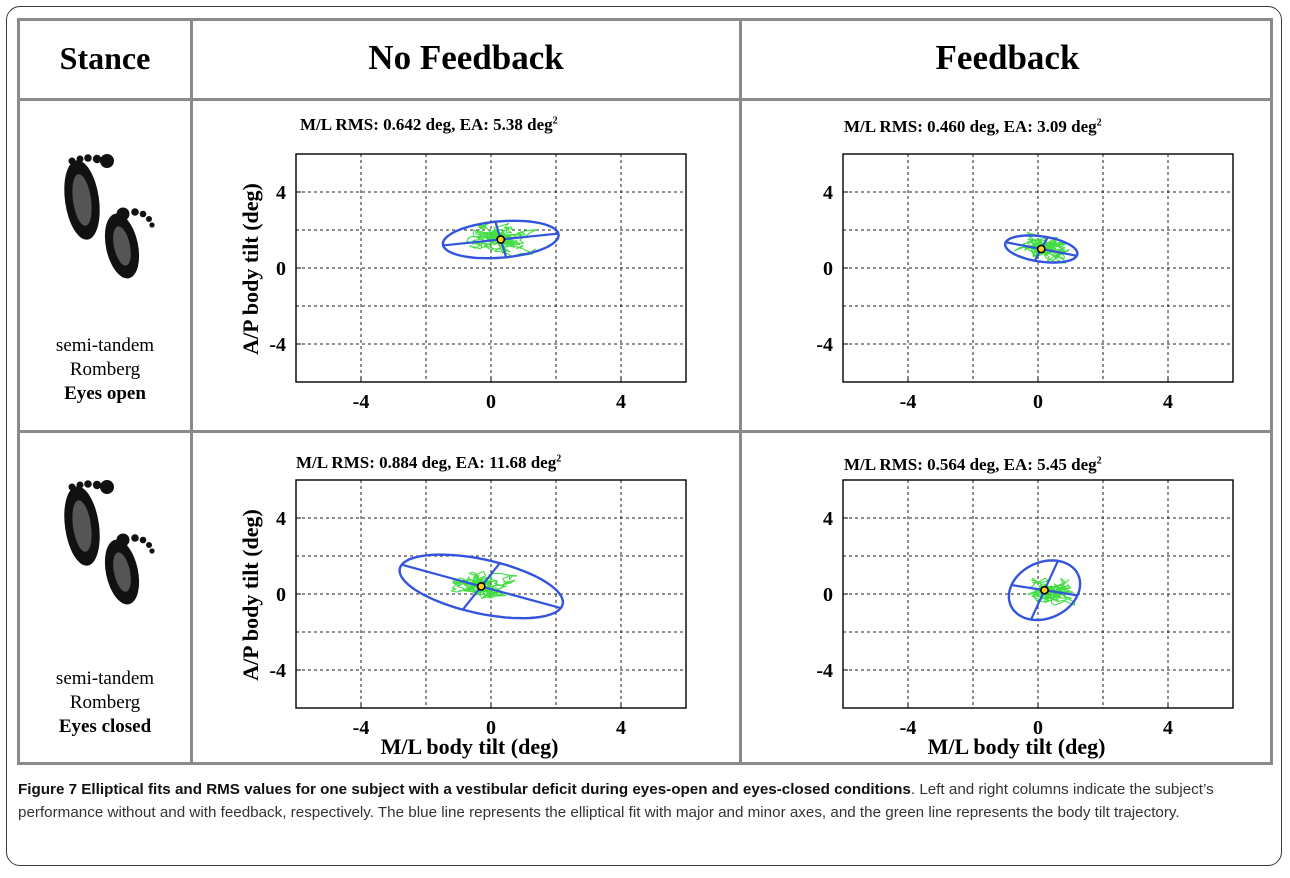 The width and height of the screenshot is (1290, 878). I want to click on plot-eyes-closed-no-feedback: -4 -4 0 0 4 4, so click(469, 608).